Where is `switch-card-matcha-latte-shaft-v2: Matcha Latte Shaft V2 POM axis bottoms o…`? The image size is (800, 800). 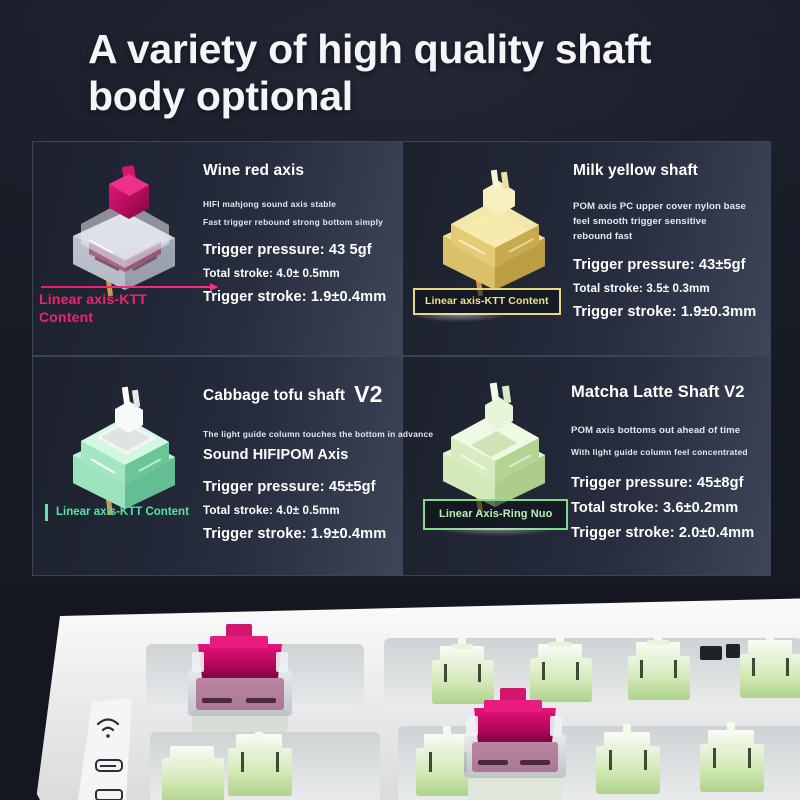
switch-card-matcha-latte-shaft-v2: Matcha Latte Shaft V2 POM axis bottoms o… is located at coordinates (586, 466).